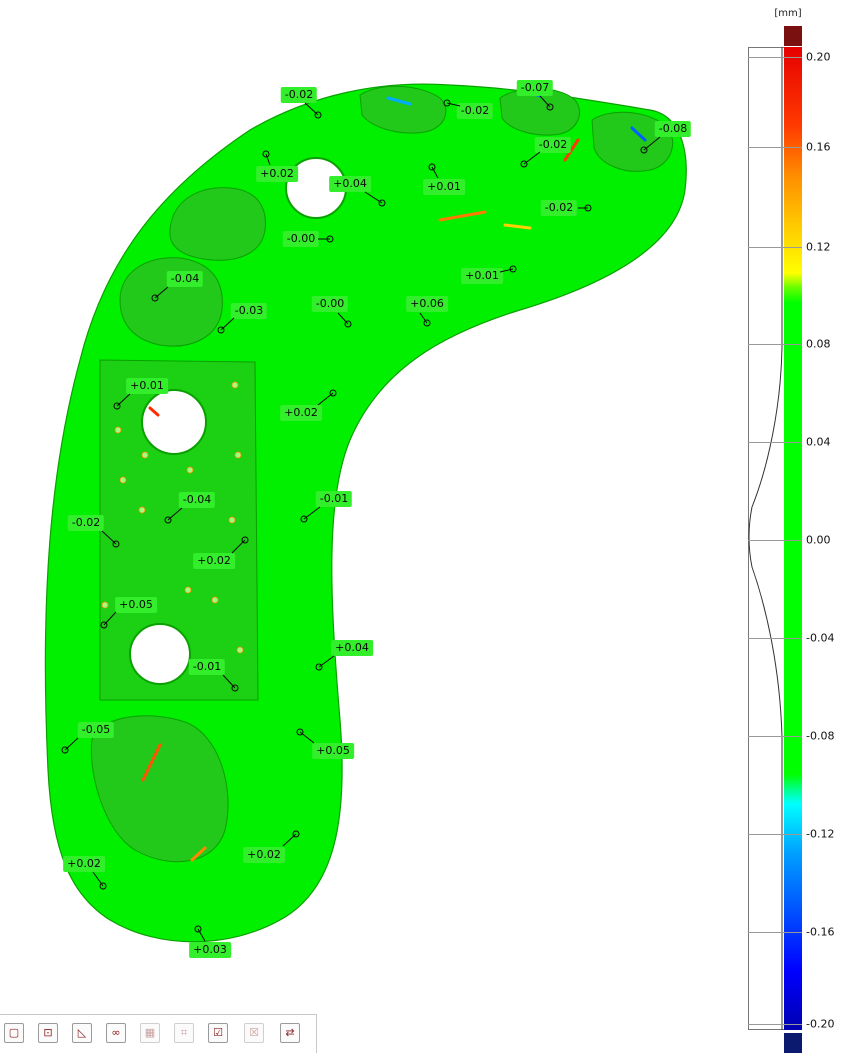  I want to click on legend-over-range-swatch, so click(793, 36).